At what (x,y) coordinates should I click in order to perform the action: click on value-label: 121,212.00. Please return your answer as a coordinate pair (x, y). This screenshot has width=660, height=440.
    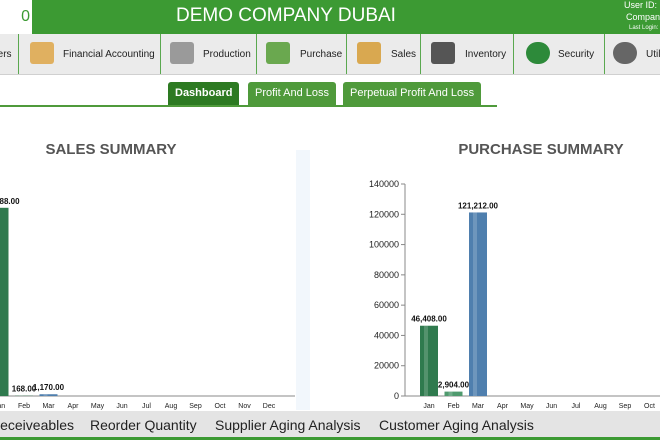
    Looking at the image, I should click on (478, 205).